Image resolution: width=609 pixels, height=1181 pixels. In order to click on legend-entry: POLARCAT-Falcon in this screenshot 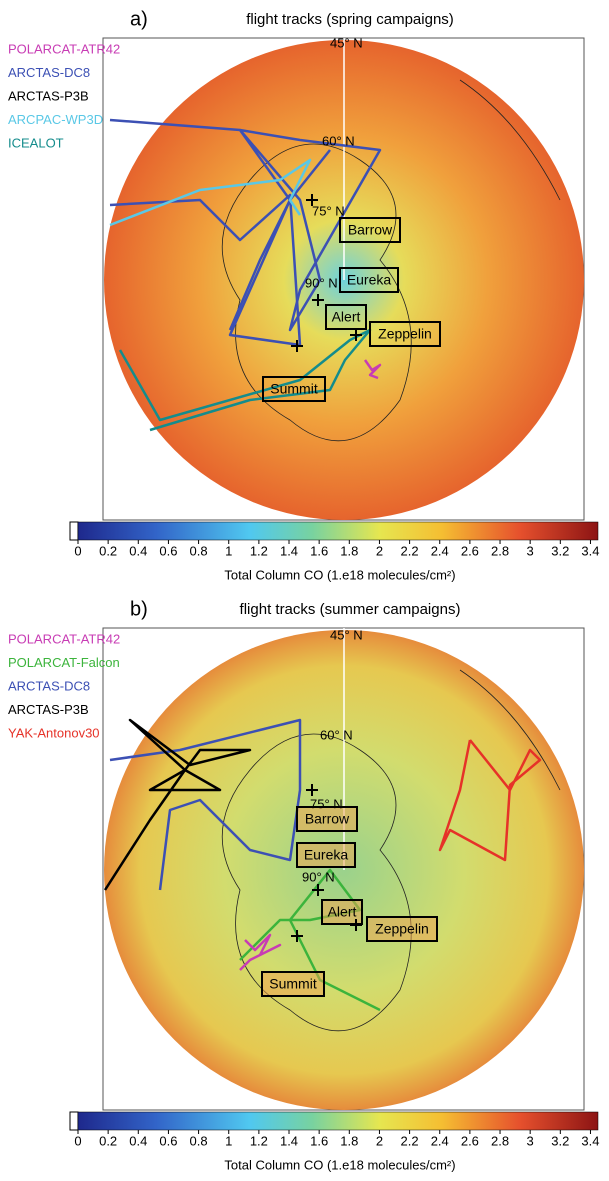, I will do `click(64, 662)`.